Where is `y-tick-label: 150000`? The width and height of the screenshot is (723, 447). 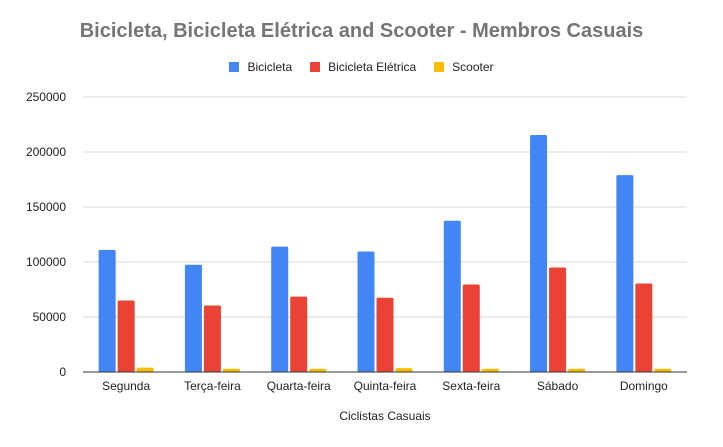
y-tick-label: 150000 is located at coordinates (46, 207).